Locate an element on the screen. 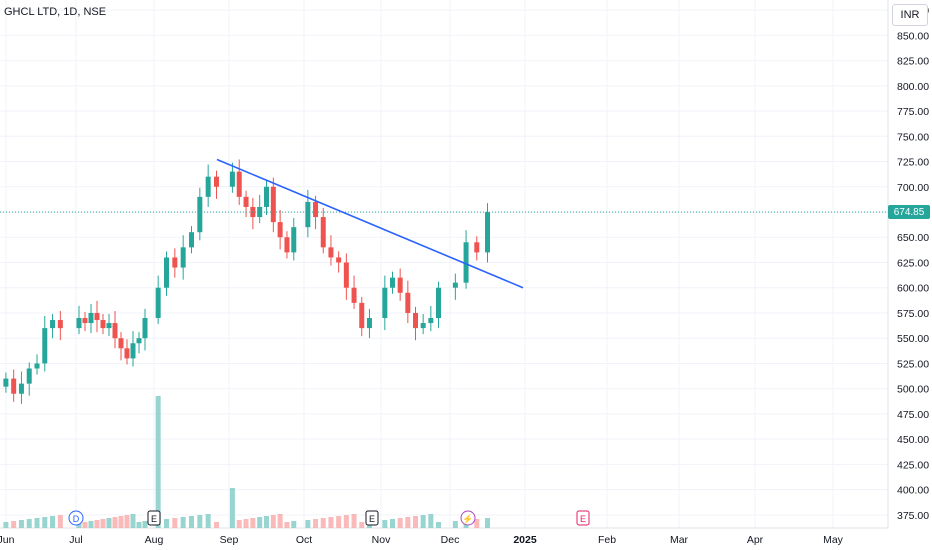 The height and width of the screenshot is (550, 932). price-tick-label: 725.00 is located at coordinates (913, 163).